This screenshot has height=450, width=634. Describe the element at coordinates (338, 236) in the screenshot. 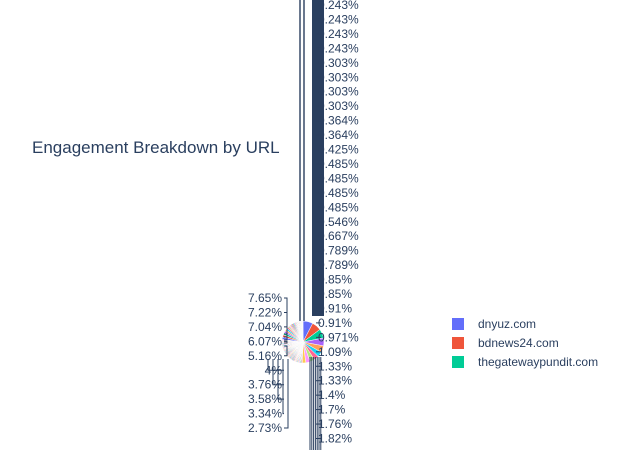

I see `slice-label: 0.667%` at that location.